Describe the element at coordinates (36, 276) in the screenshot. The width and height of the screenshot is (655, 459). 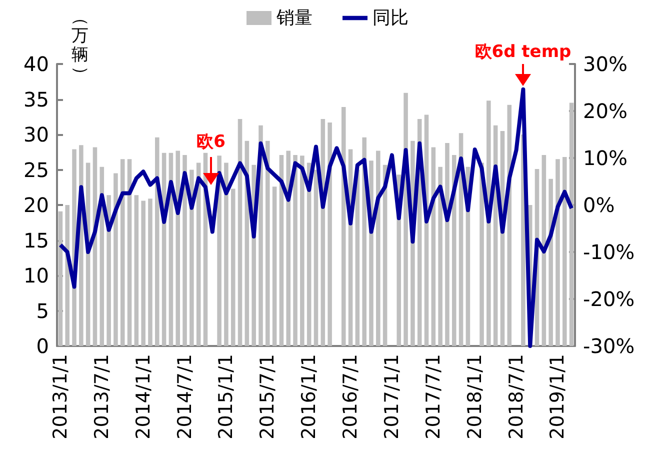
I see `y-tick-label: 10` at that location.